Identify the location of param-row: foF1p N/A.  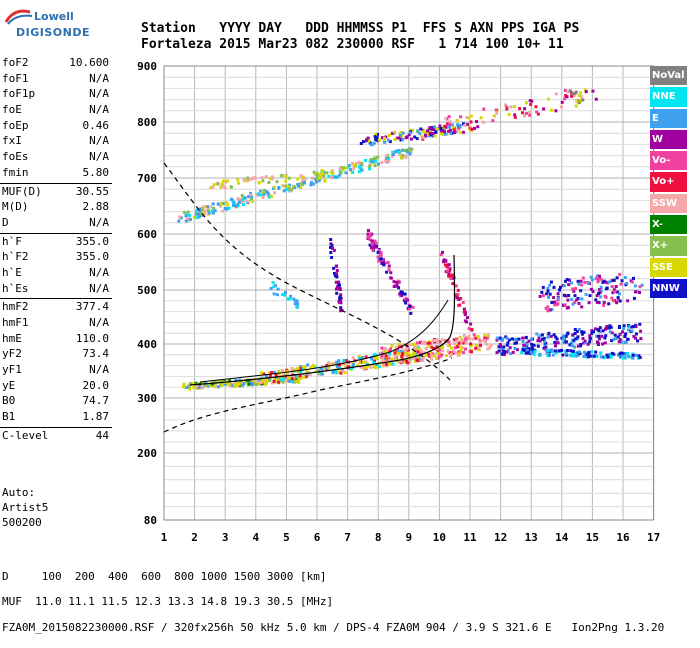
(56, 95).